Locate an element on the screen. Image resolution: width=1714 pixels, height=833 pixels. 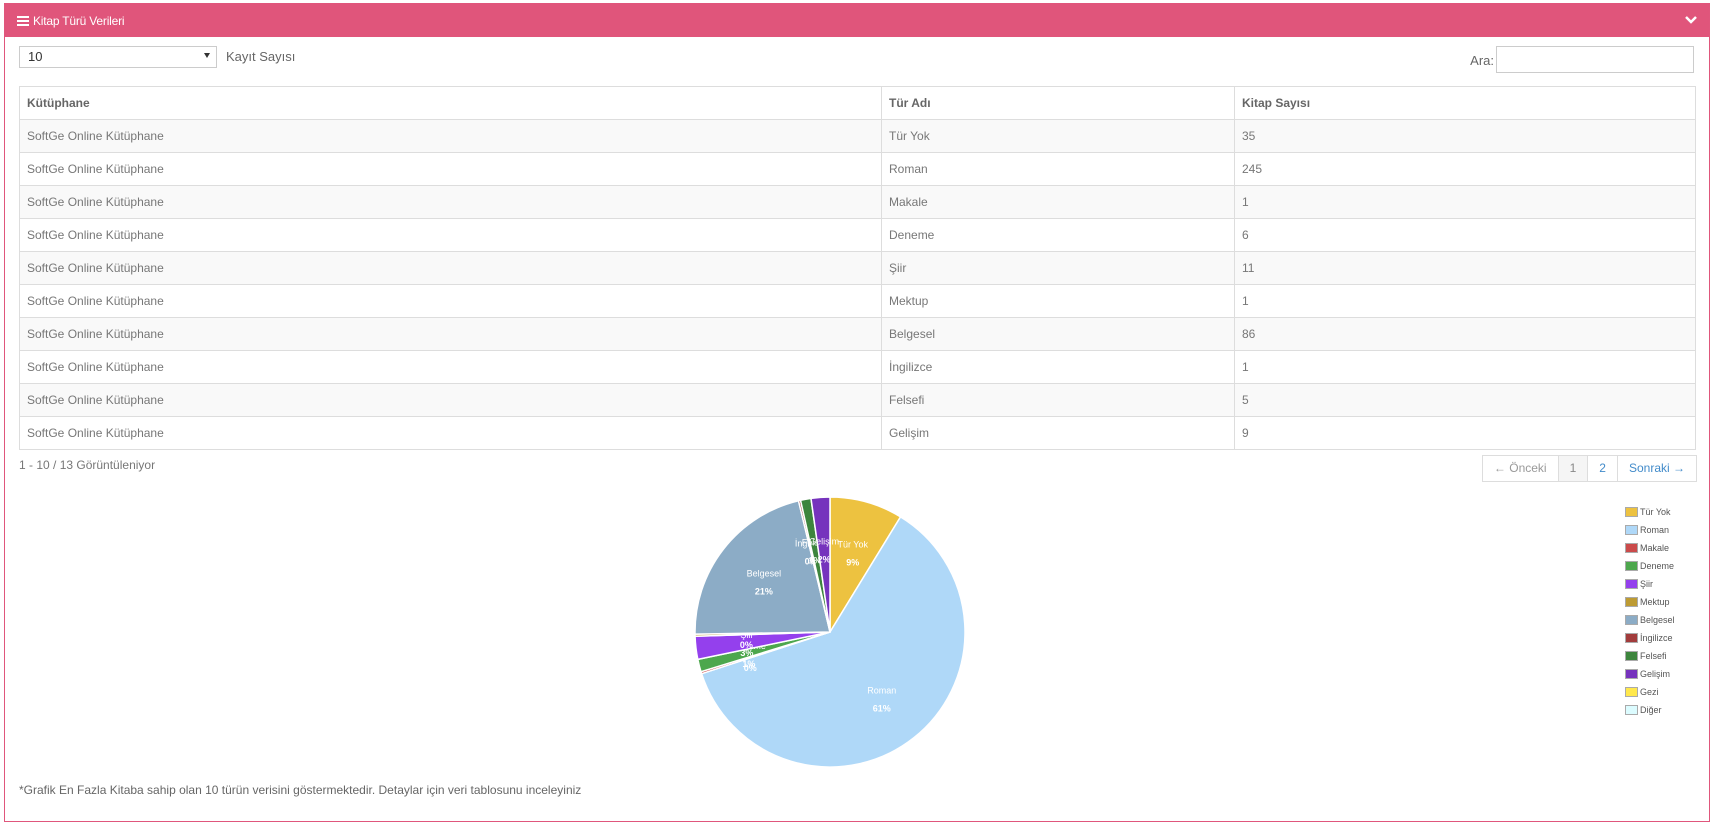
cell-type: Şiir is located at coordinates (1058, 268).